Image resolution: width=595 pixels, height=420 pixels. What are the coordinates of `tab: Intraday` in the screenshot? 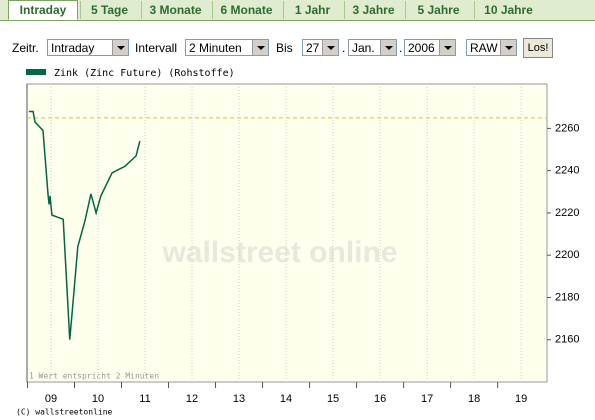 It's located at (43, 10).